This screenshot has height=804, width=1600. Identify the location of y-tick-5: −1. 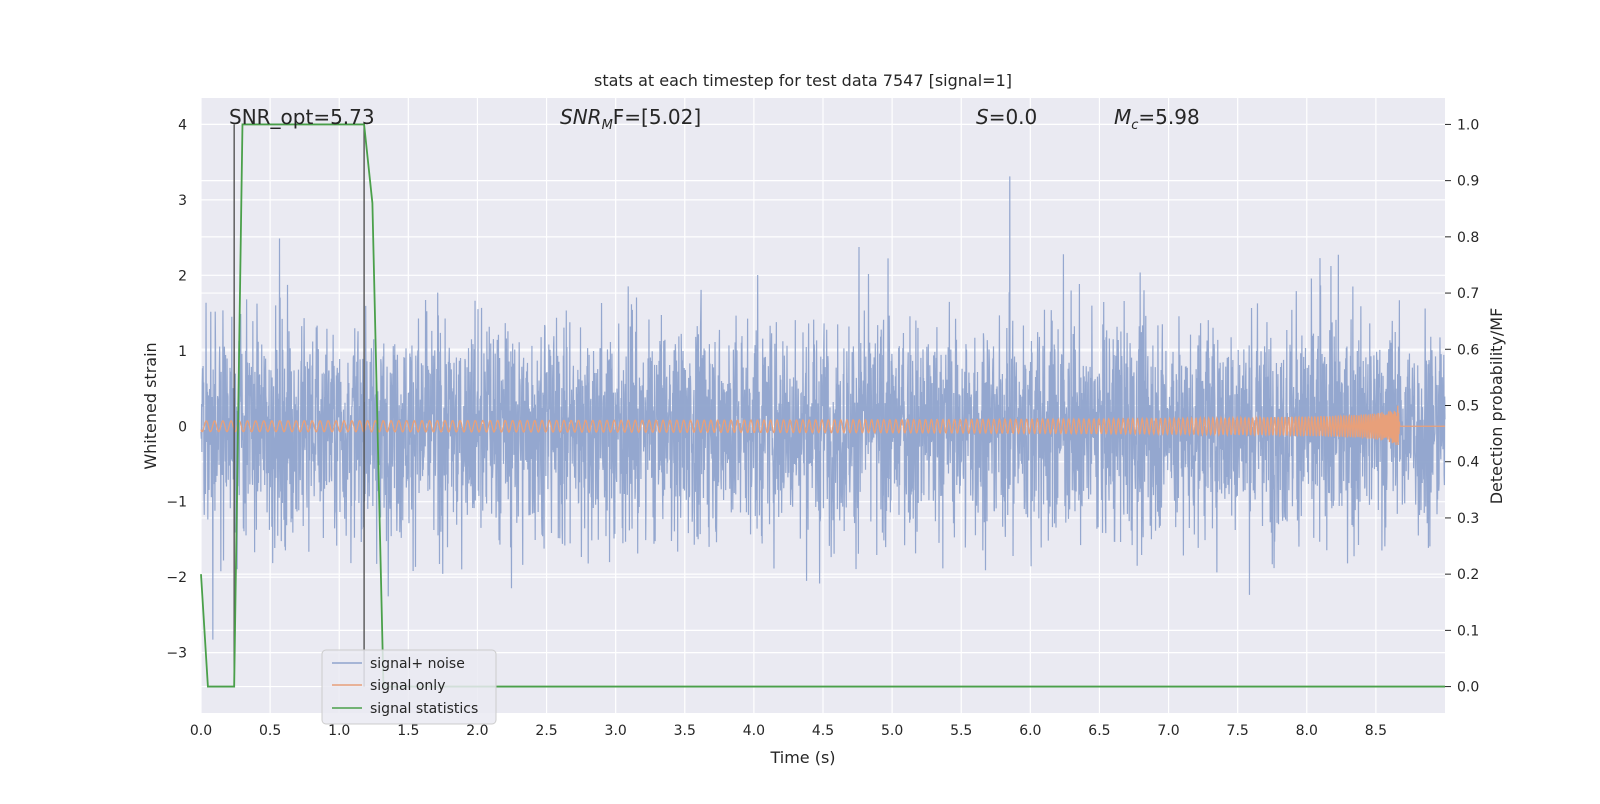
(176, 503).